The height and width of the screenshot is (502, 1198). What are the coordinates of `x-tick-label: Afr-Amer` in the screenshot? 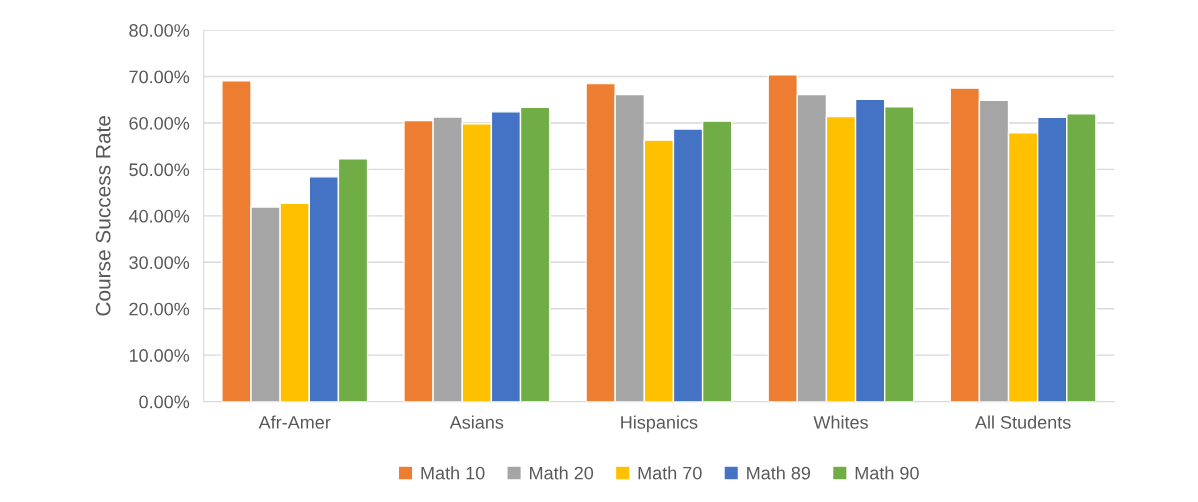 It's located at (294, 422).